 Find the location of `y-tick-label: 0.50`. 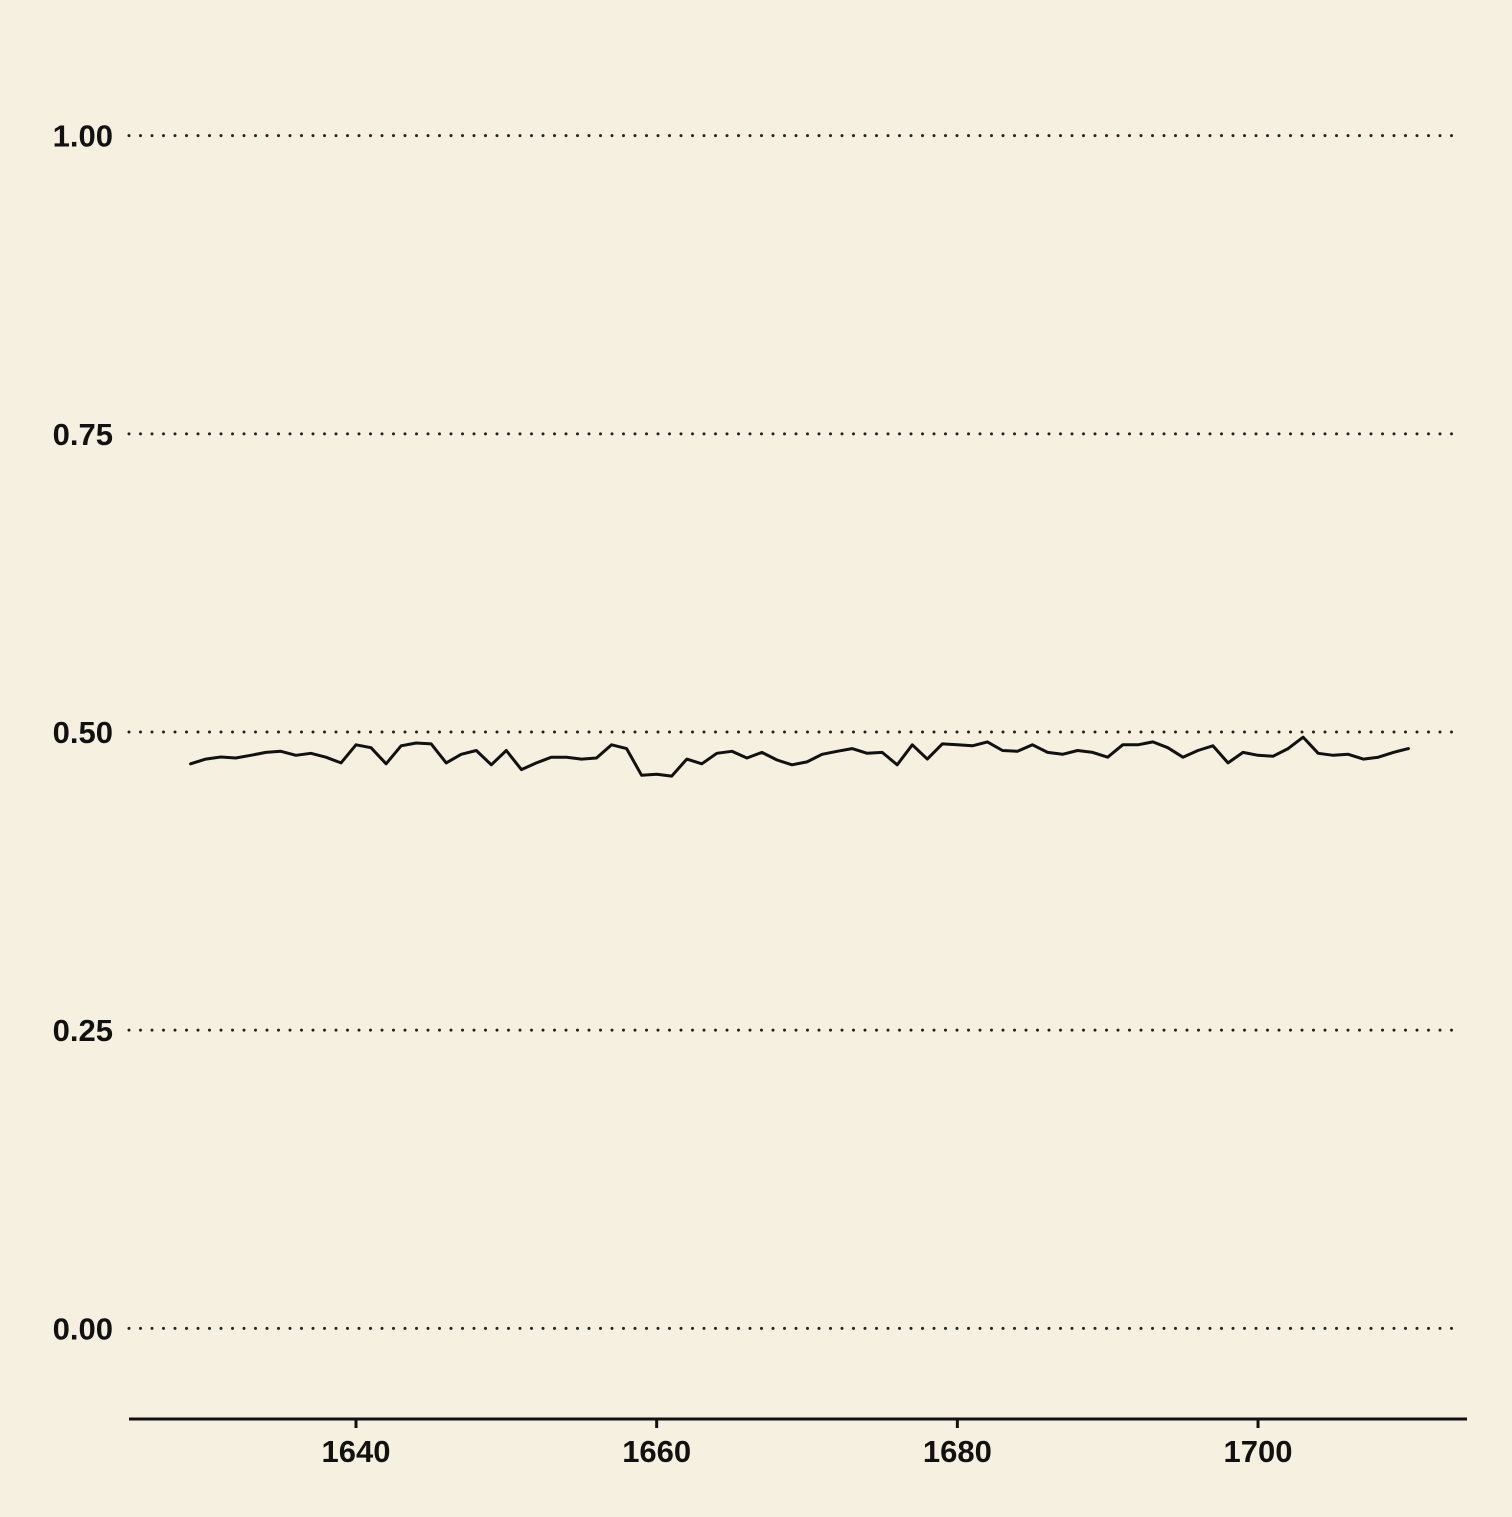

y-tick-label: 0.50 is located at coordinates (83, 732).